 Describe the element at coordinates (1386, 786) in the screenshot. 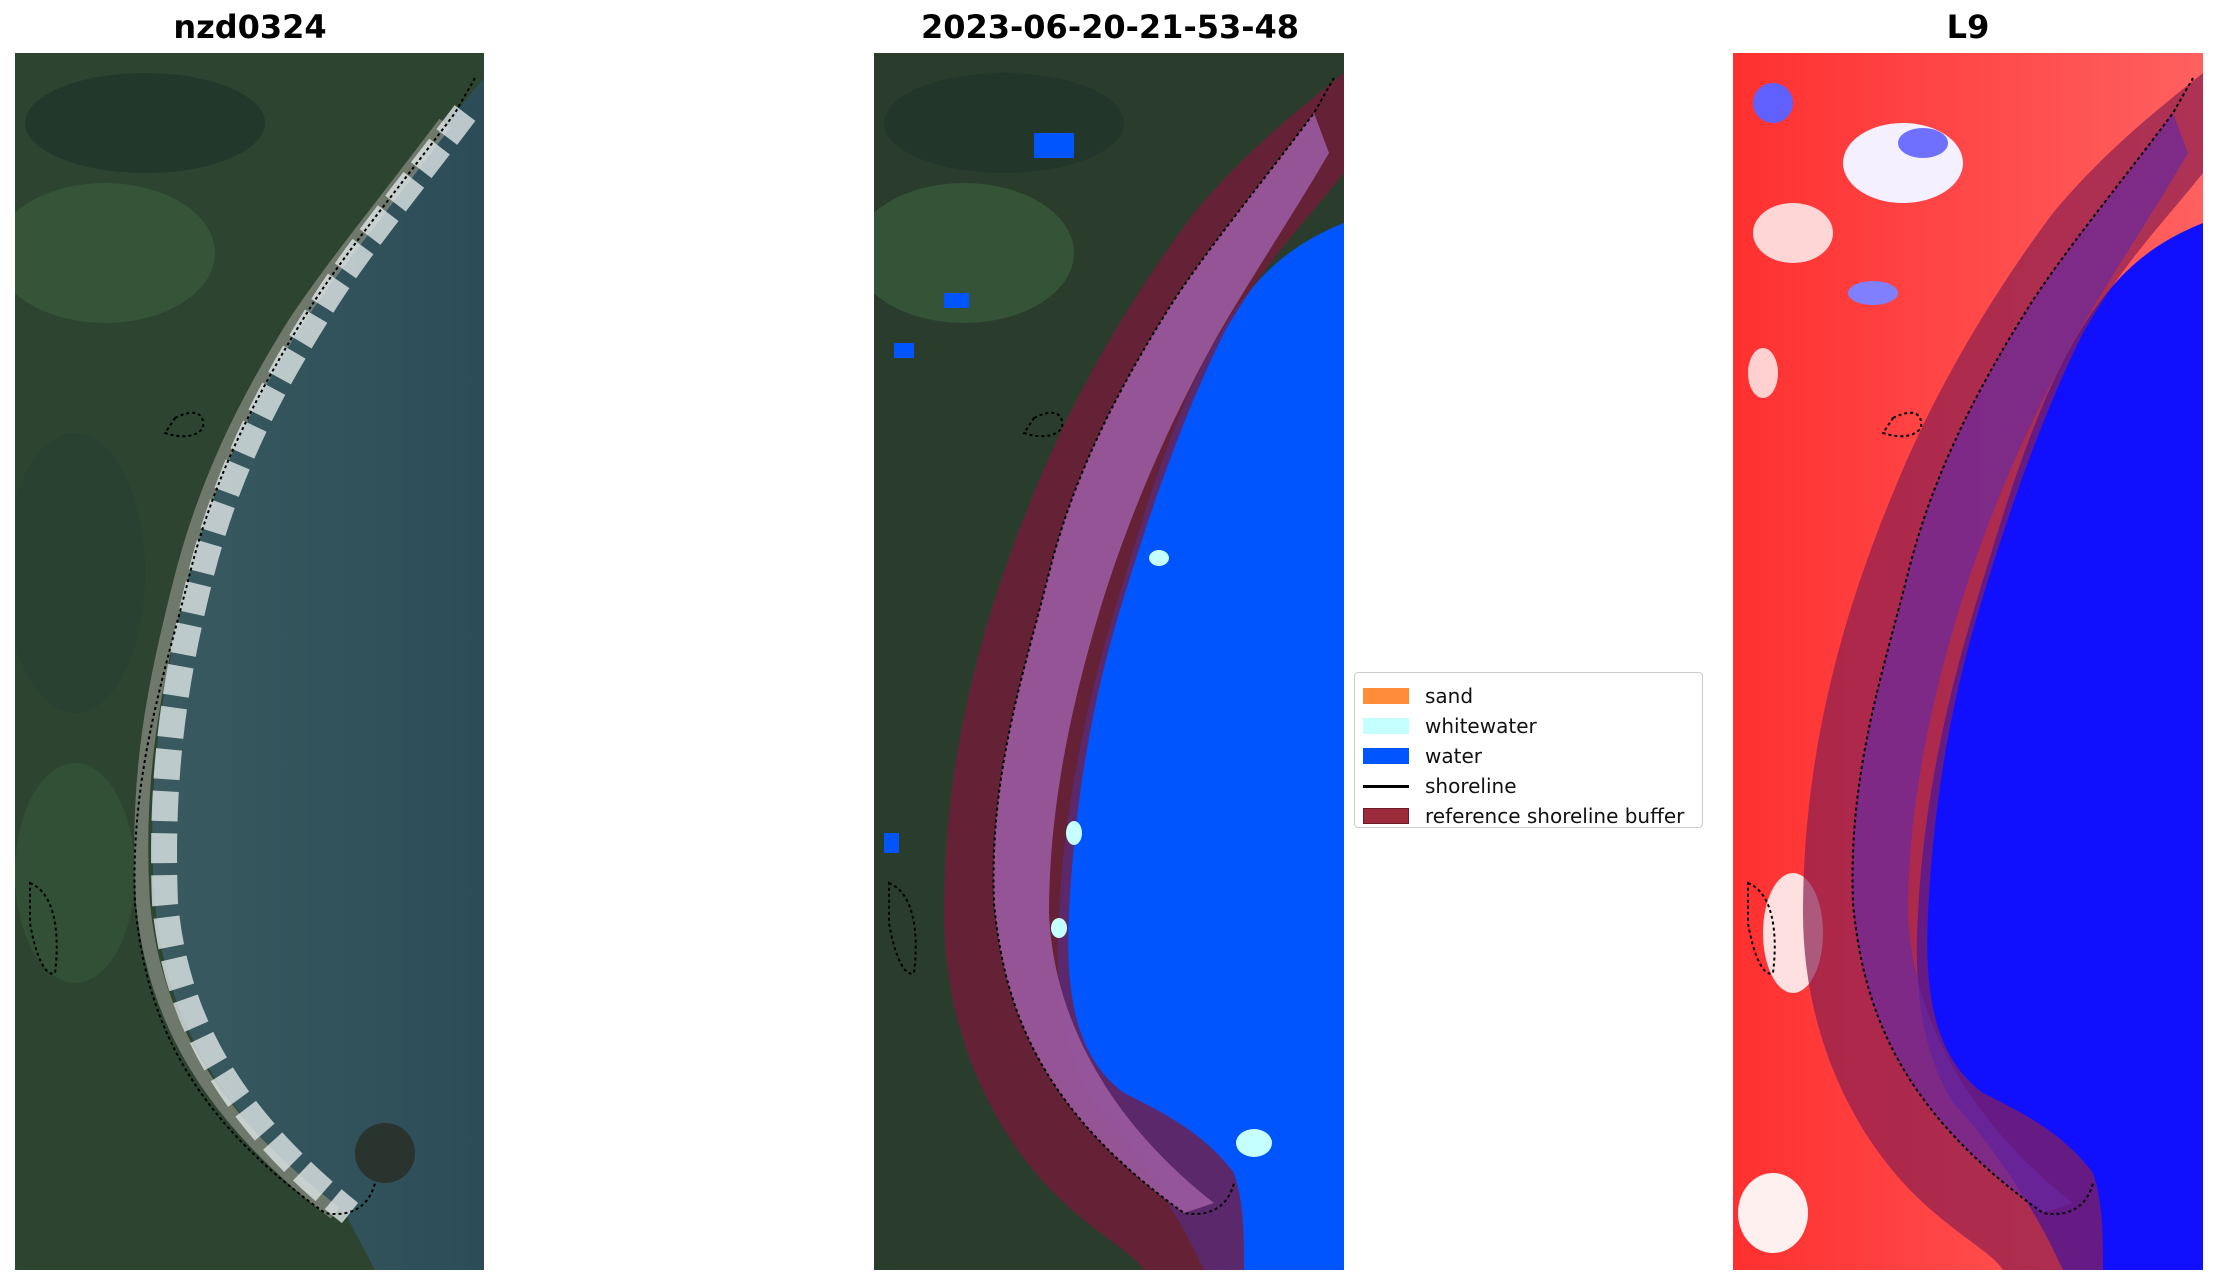

I see `shoreline-swatch` at that location.